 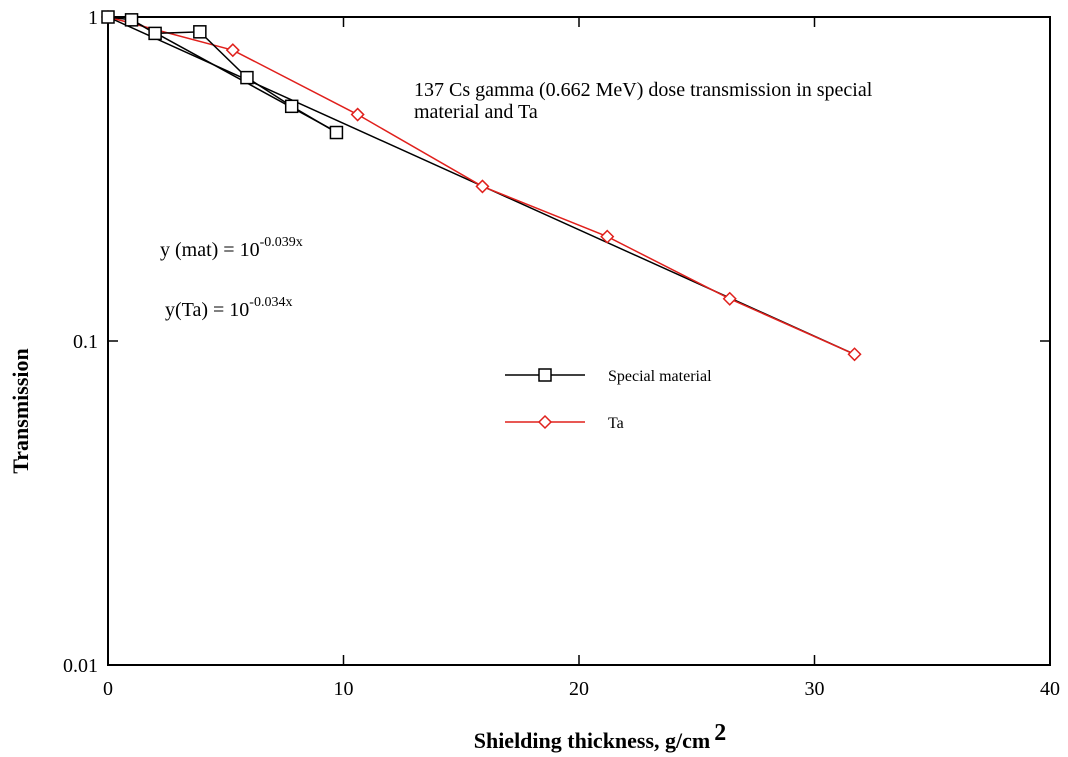 What do you see at coordinates (93, 18) in the screenshot?
I see `y-tick-label: 1` at bounding box center [93, 18].